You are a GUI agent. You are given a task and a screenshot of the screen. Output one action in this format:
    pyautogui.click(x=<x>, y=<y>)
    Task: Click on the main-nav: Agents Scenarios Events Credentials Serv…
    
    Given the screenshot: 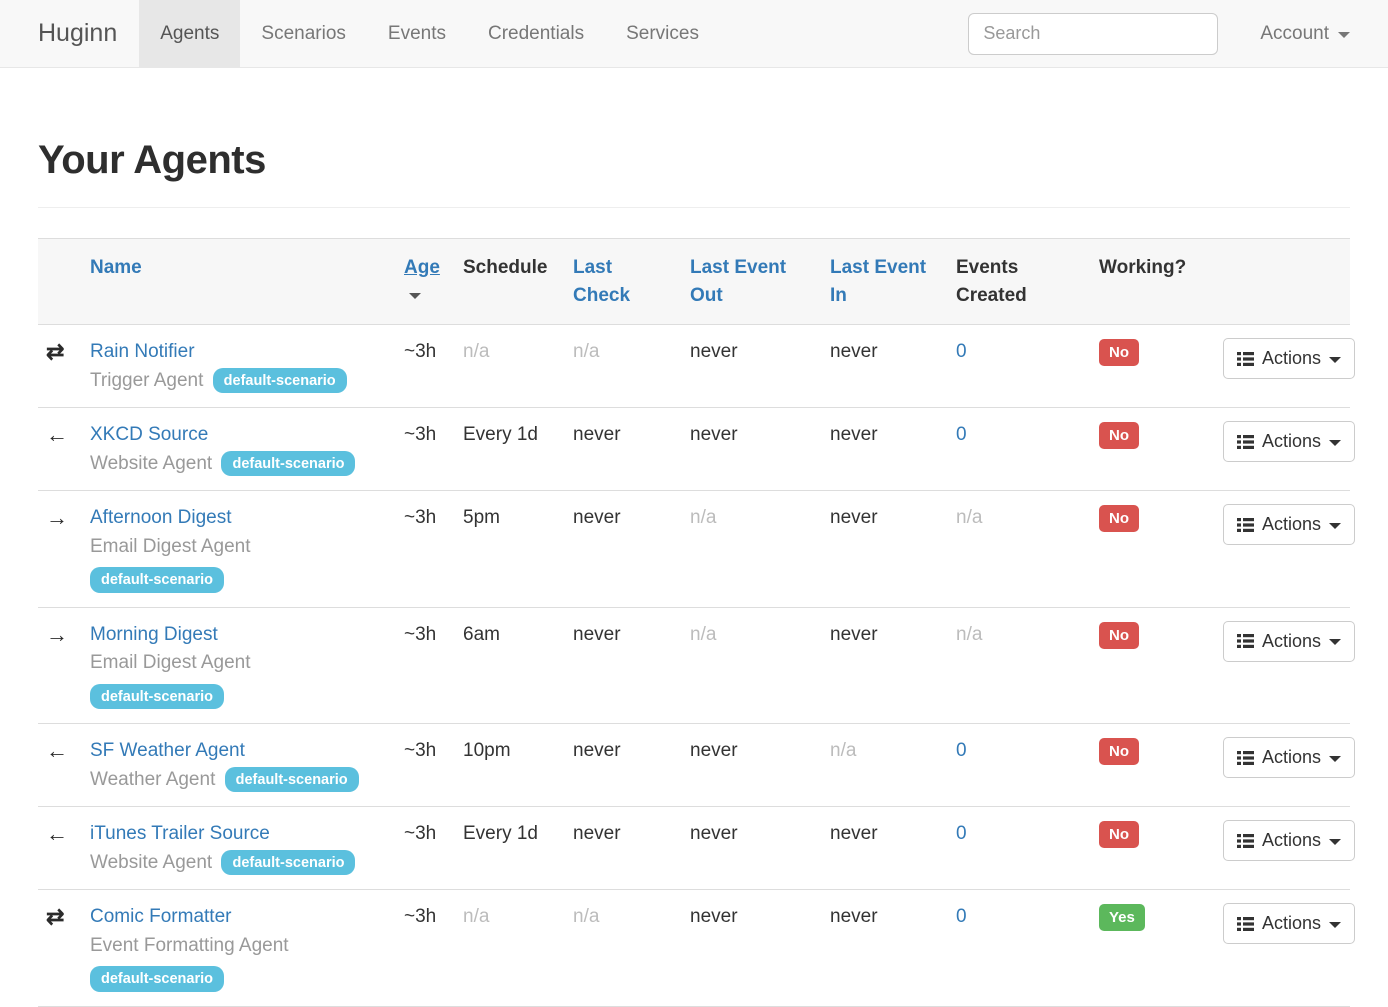 What is the action you would take?
    pyautogui.click(x=429, y=33)
    